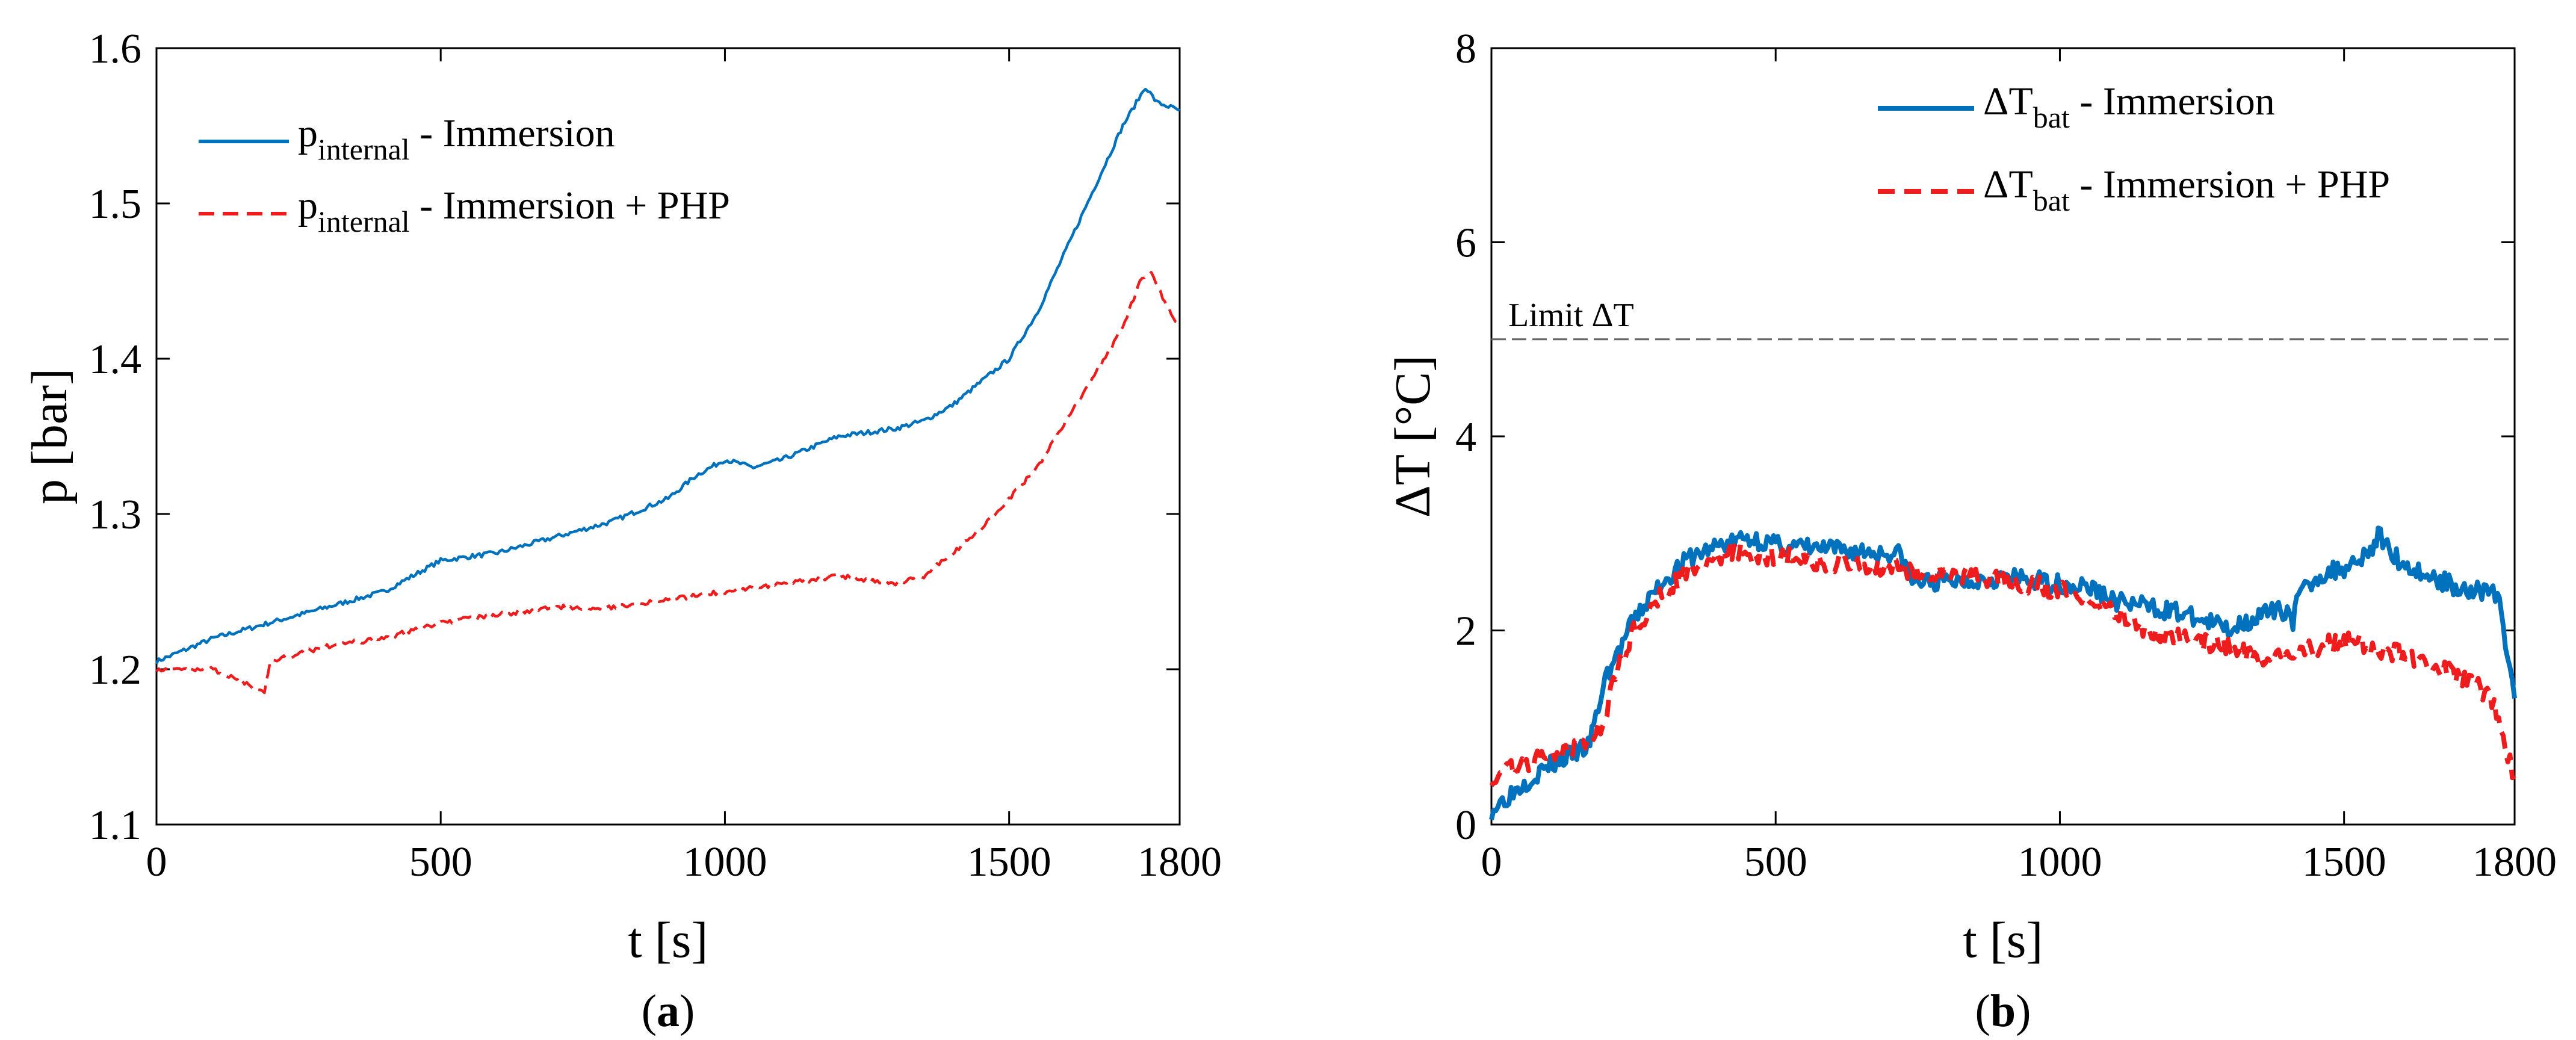  What do you see at coordinates (2514, 862) in the screenshot?
I see `x-tick-label-b-4: 1800` at bounding box center [2514, 862].